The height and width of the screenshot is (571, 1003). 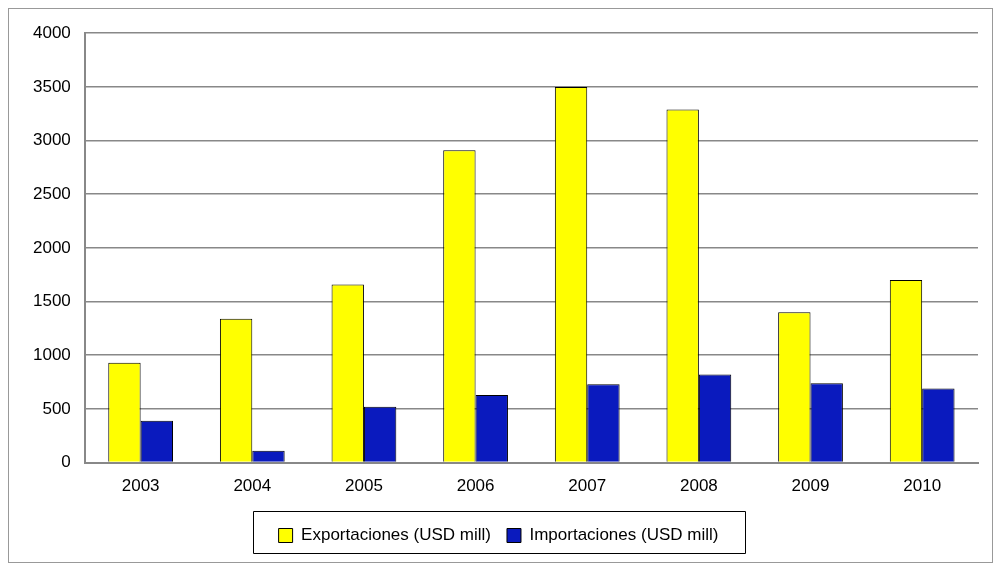 What do you see at coordinates (140, 486) in the screenshot?
I see `x-tick-label: 2003` at bounding box center [140, 486].